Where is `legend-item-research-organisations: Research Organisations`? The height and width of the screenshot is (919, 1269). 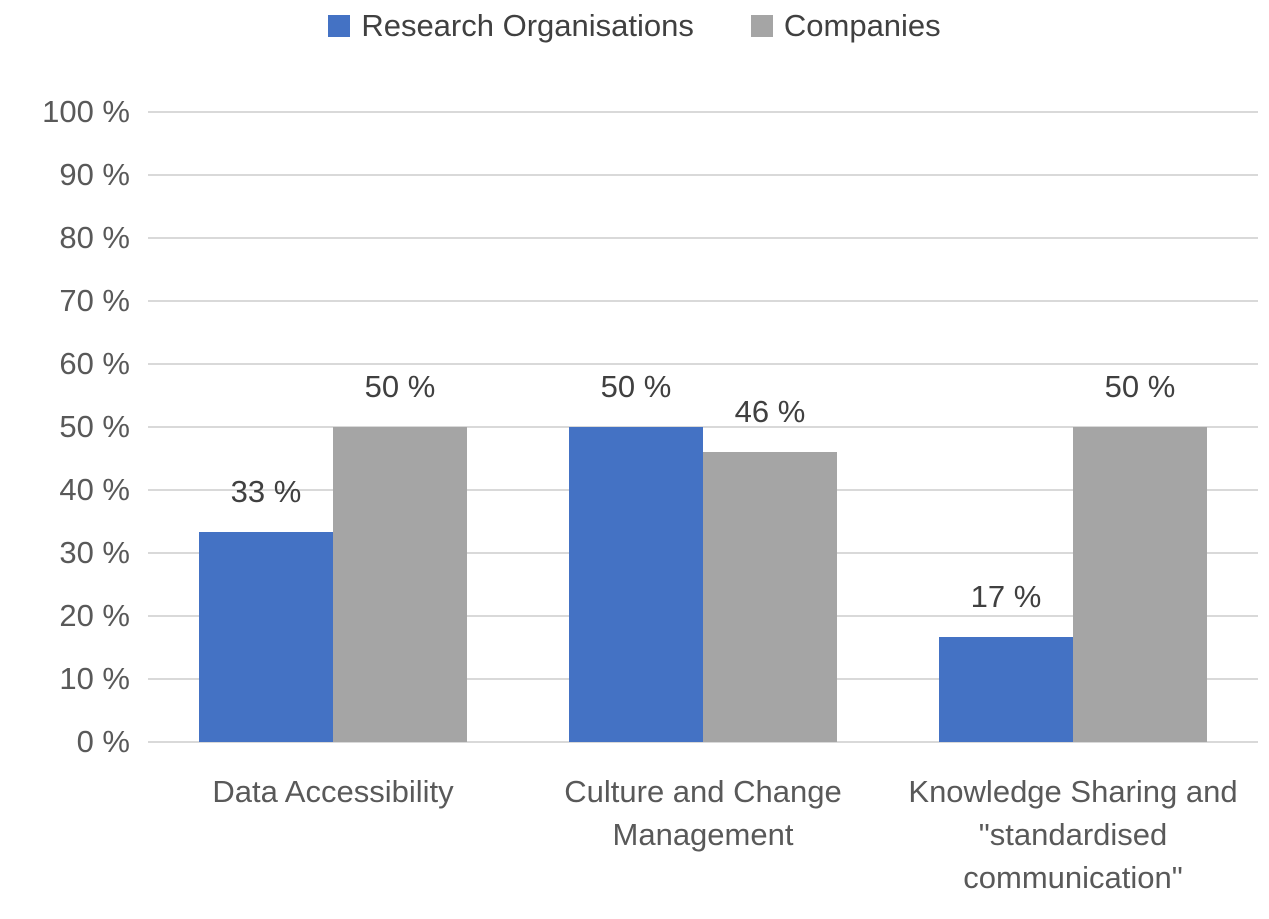
legend-item-research-organisations: Research Organisations is located at coordinates (511, 26).